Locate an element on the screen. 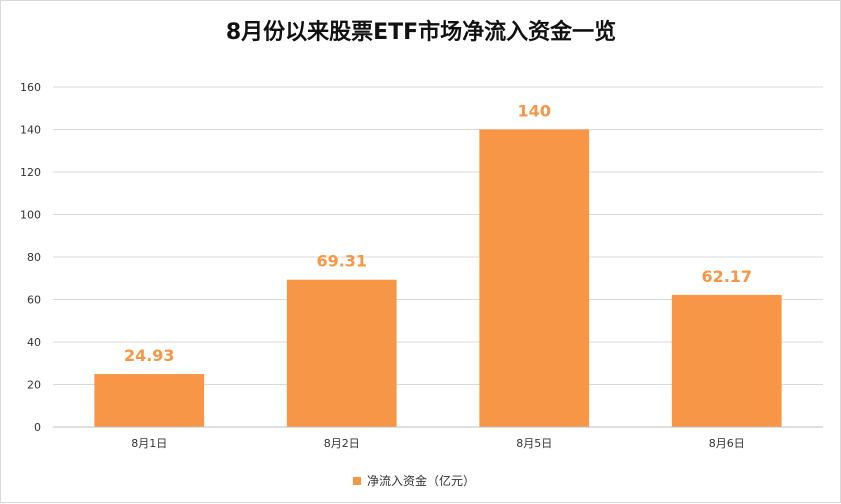  x-tick-label: 8月1日 is located at coordinates (149, 443).